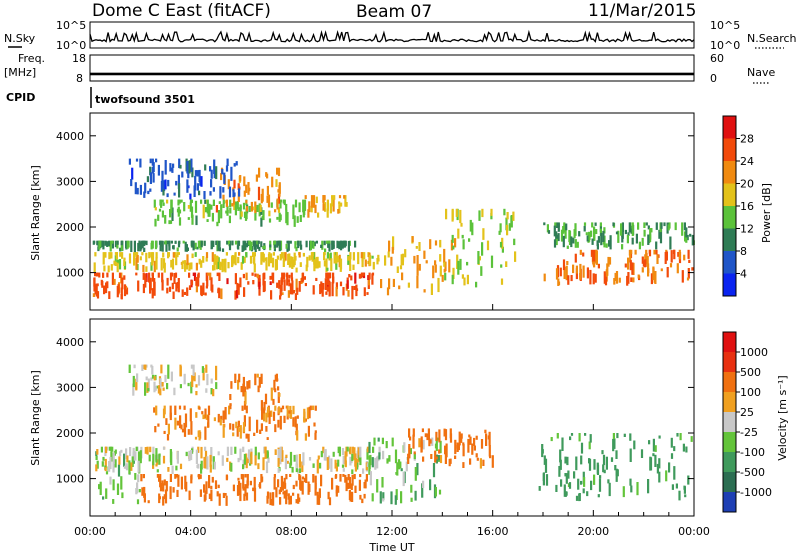 The image size is (800, 558). I want to click on frequency-trace, so click(392, 74).